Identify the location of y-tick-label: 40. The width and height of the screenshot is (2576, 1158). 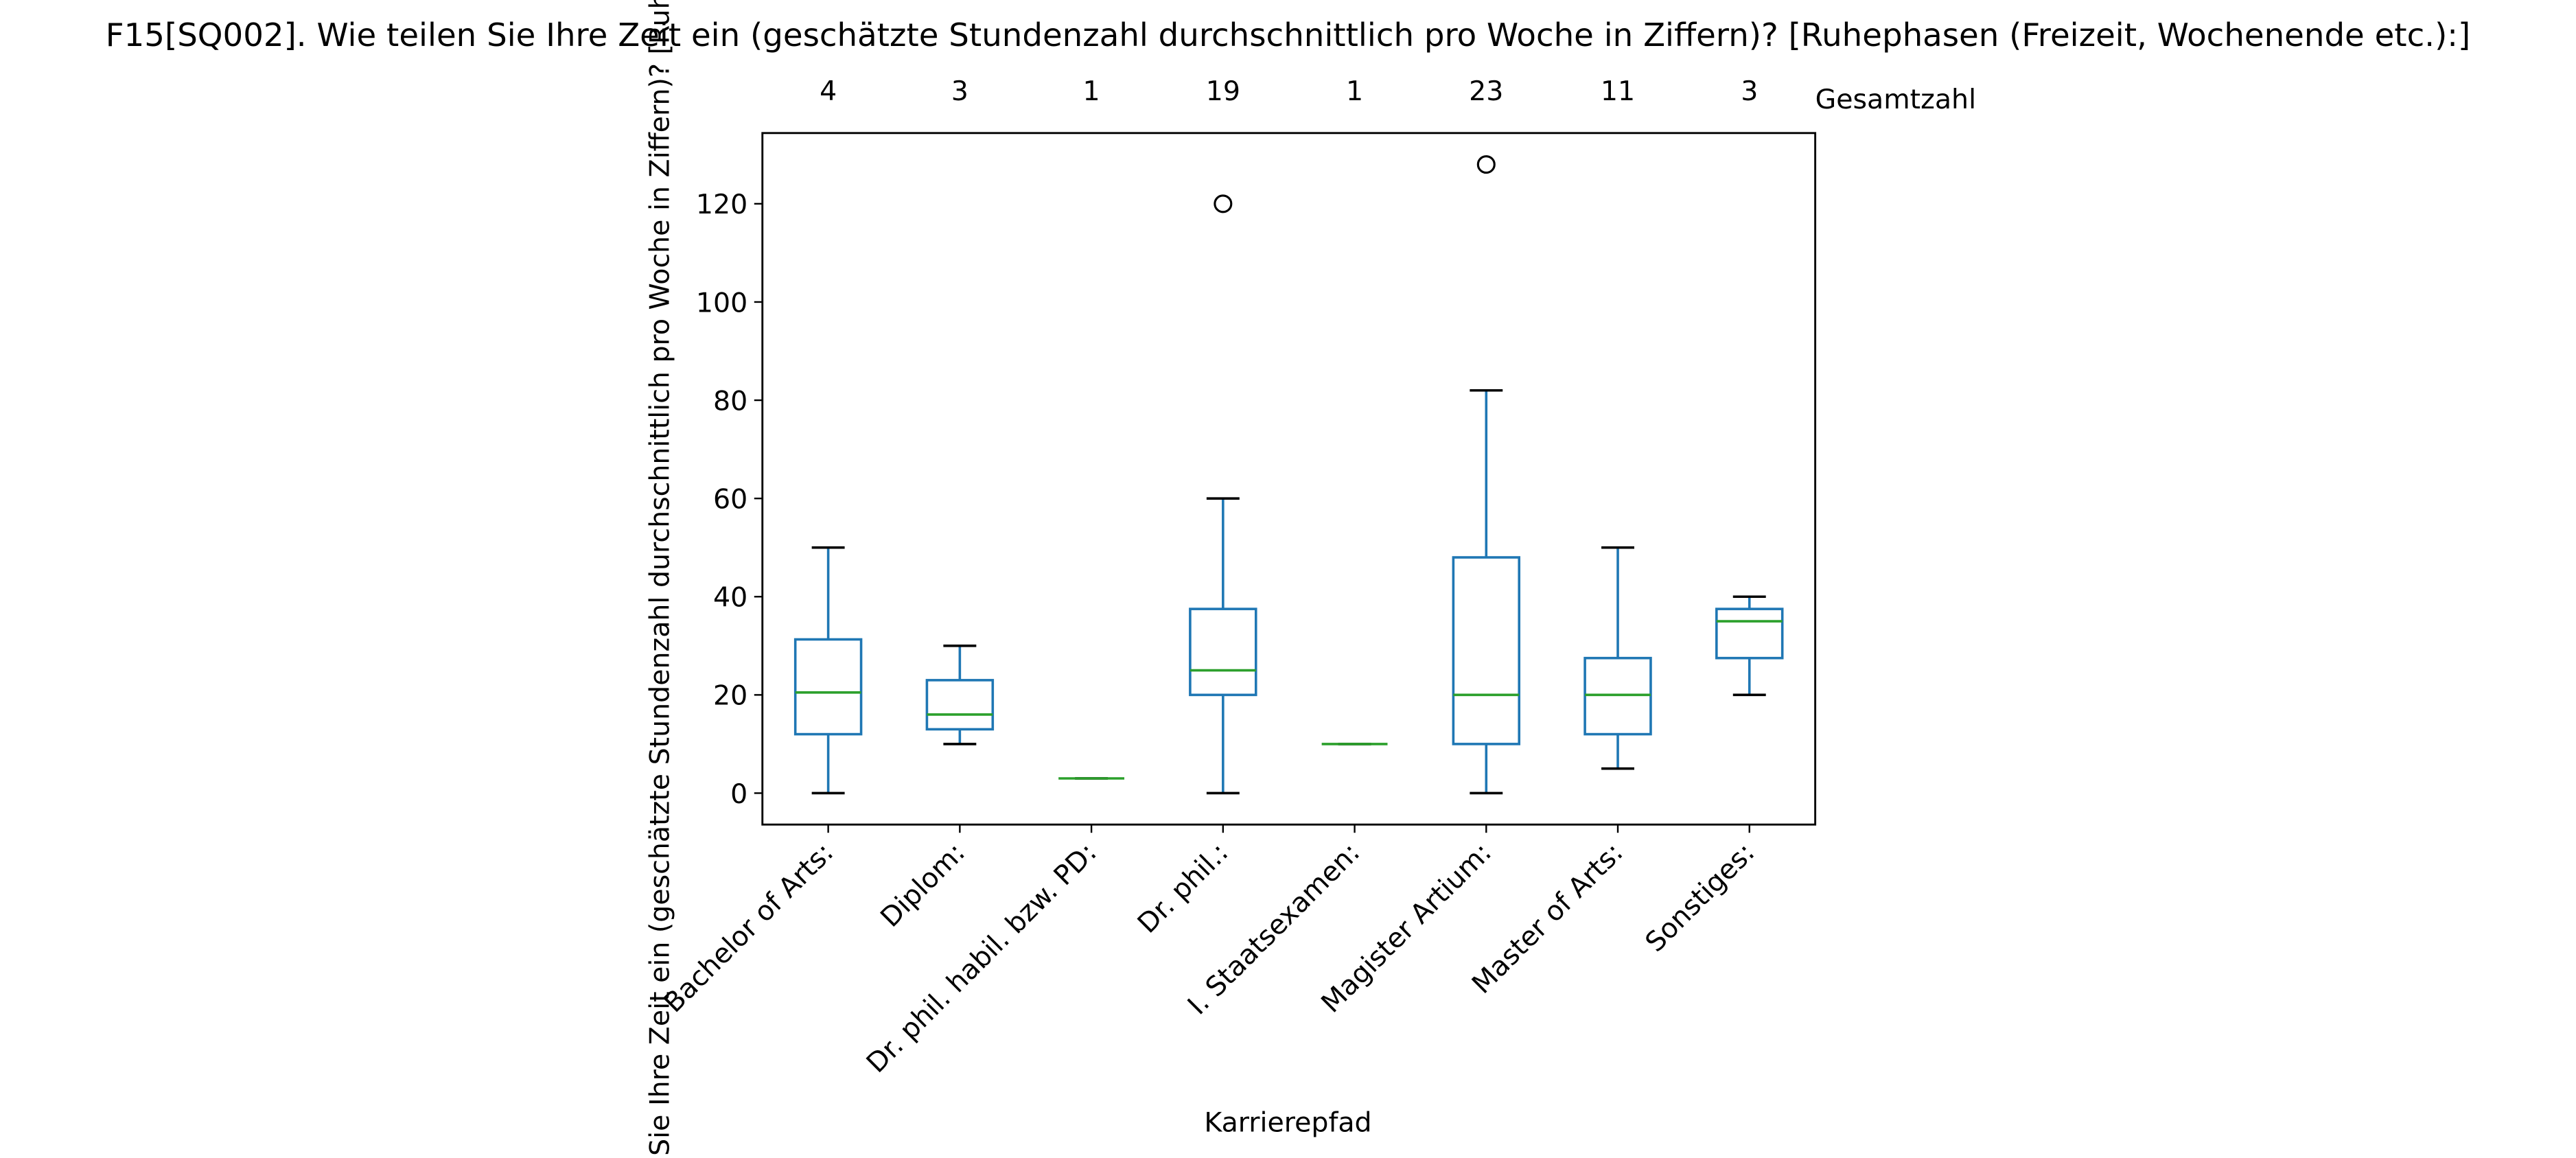
(730, 598).